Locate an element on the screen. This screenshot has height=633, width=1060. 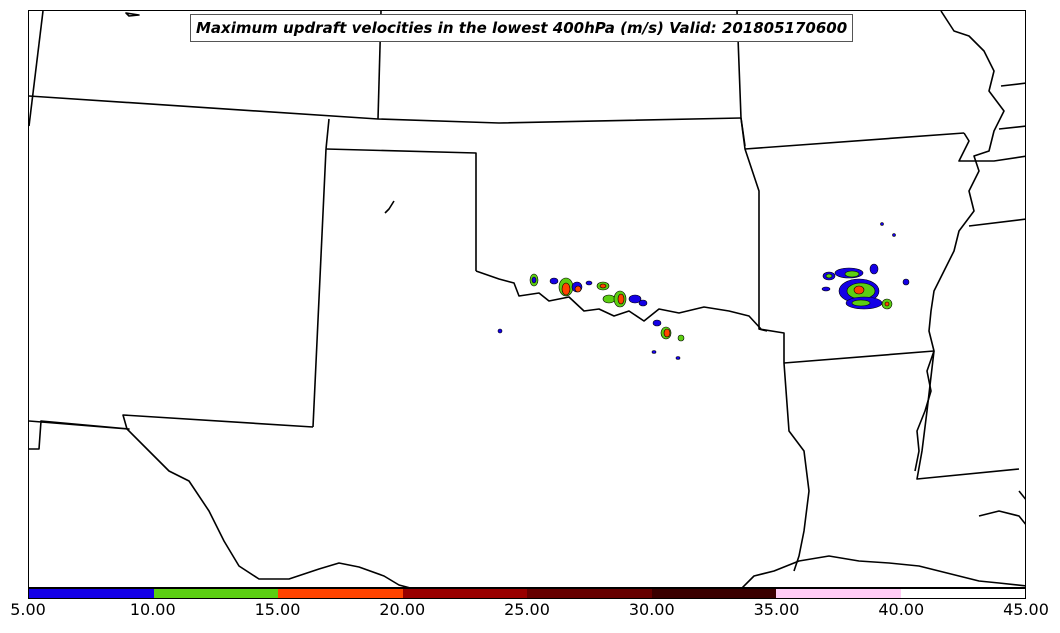
colorbar is located at coordinates (527, 593).